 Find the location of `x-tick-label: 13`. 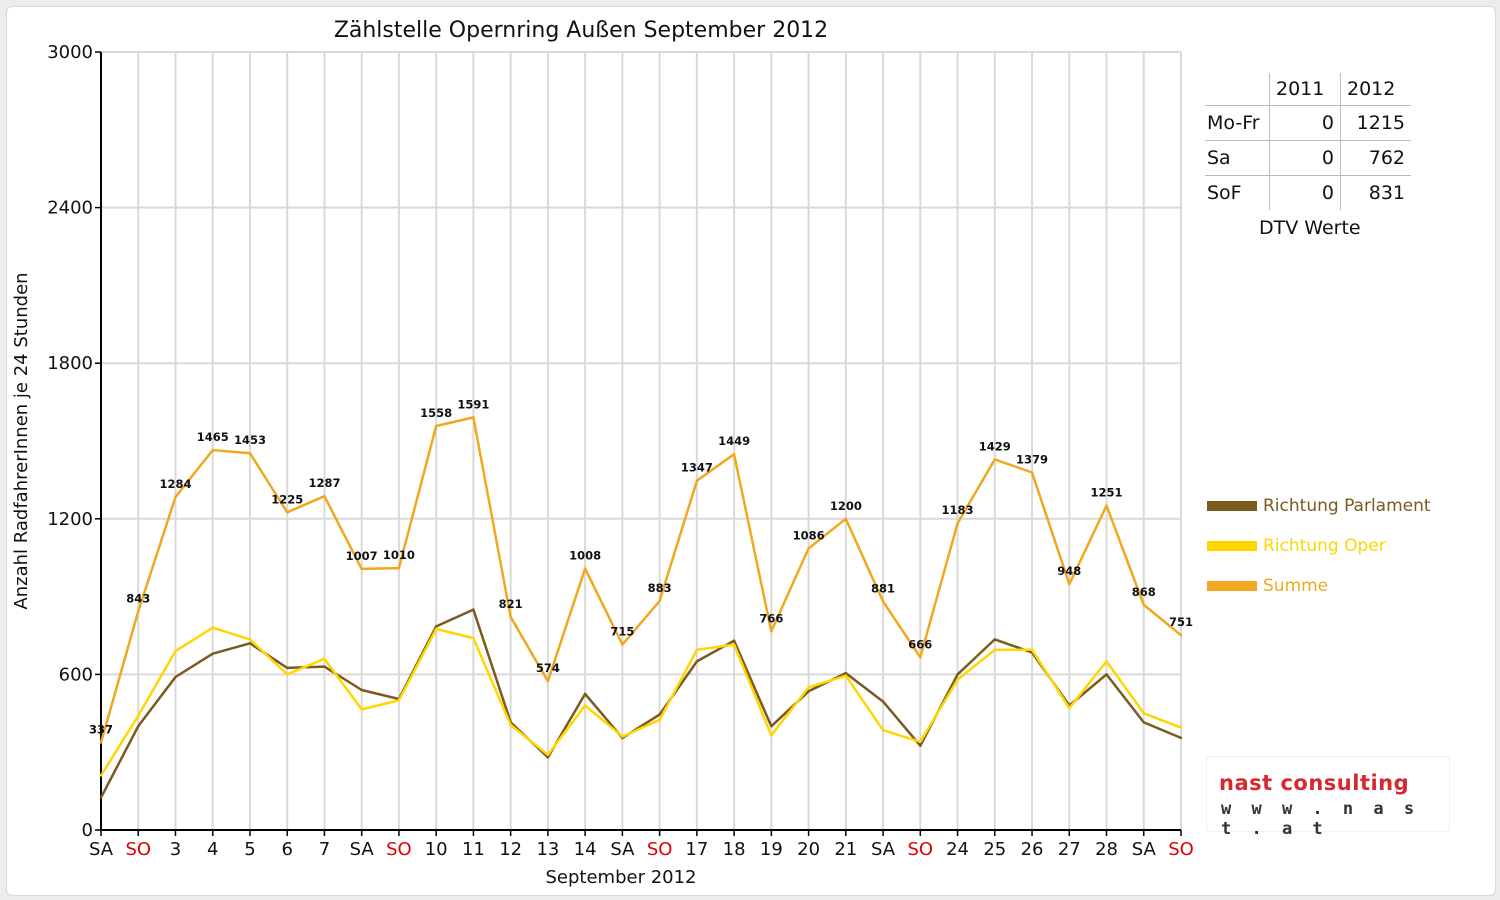

x-tick-label: 13 is located at coordinates (547, 849).